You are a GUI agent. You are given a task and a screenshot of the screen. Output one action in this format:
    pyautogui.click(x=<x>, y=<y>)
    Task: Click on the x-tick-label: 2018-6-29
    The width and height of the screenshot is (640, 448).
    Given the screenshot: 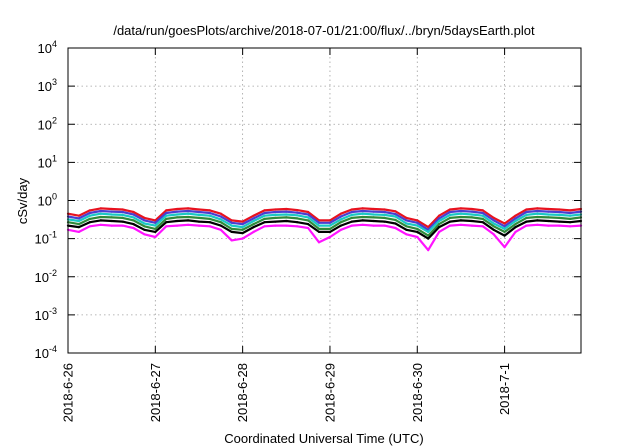 What is the action you would take?
    pyautogui.click(x=329, y=392)
    